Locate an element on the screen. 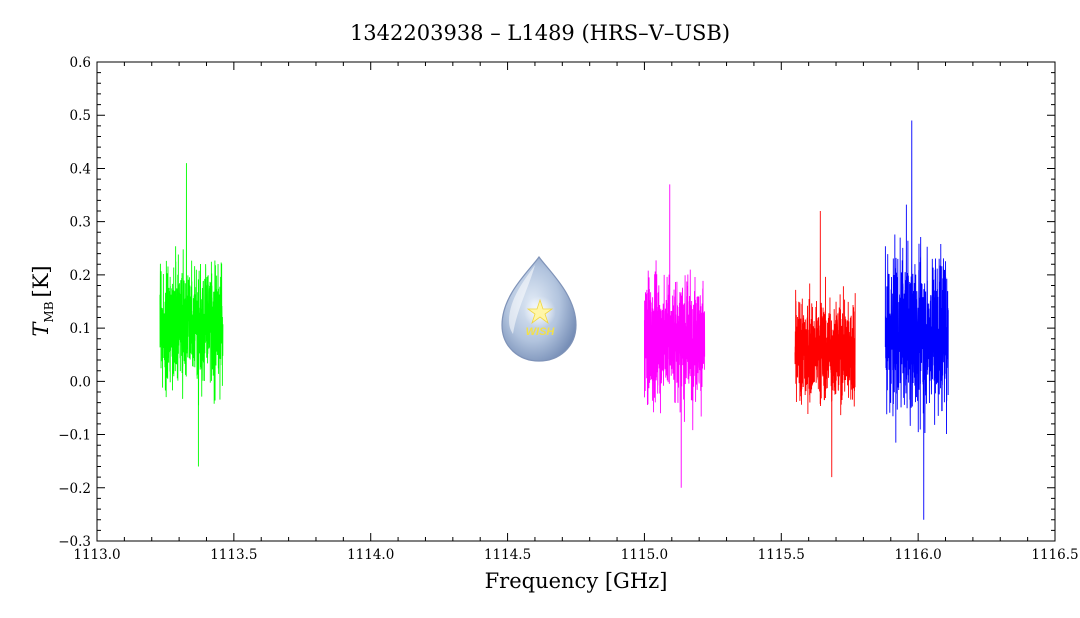 The image size is (1080, 618). x-tick-label: 1114.5 is located at coordinates (507, 555).